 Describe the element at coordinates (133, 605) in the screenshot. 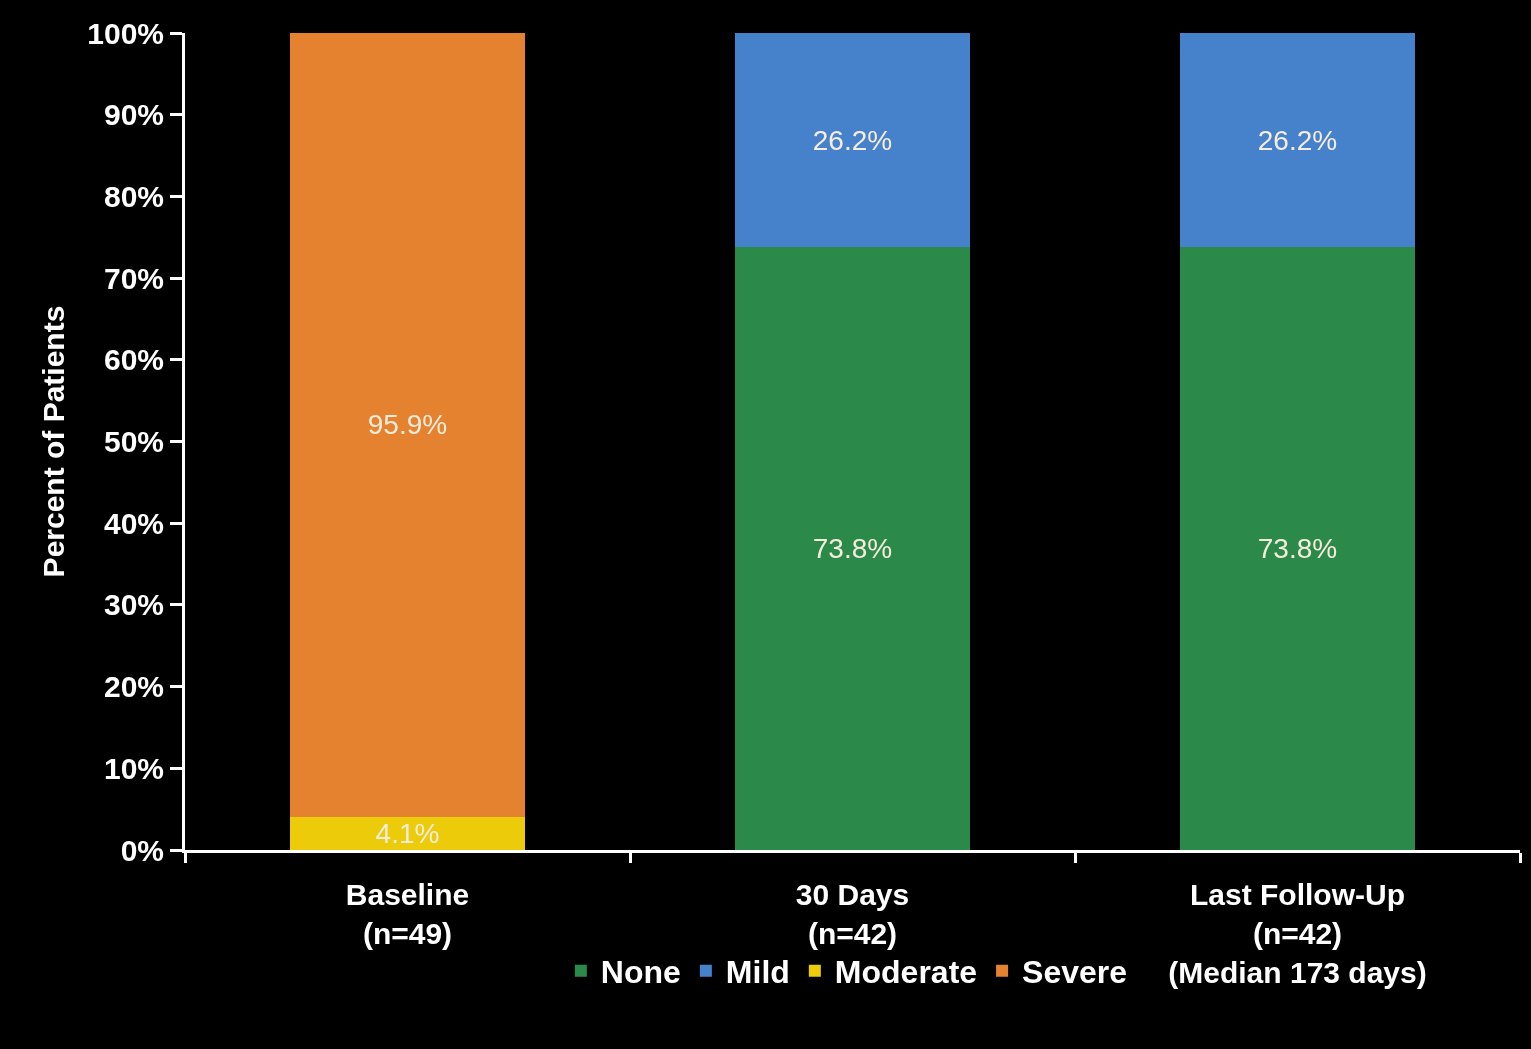

I see `y-tick-label: 30%` at that location.